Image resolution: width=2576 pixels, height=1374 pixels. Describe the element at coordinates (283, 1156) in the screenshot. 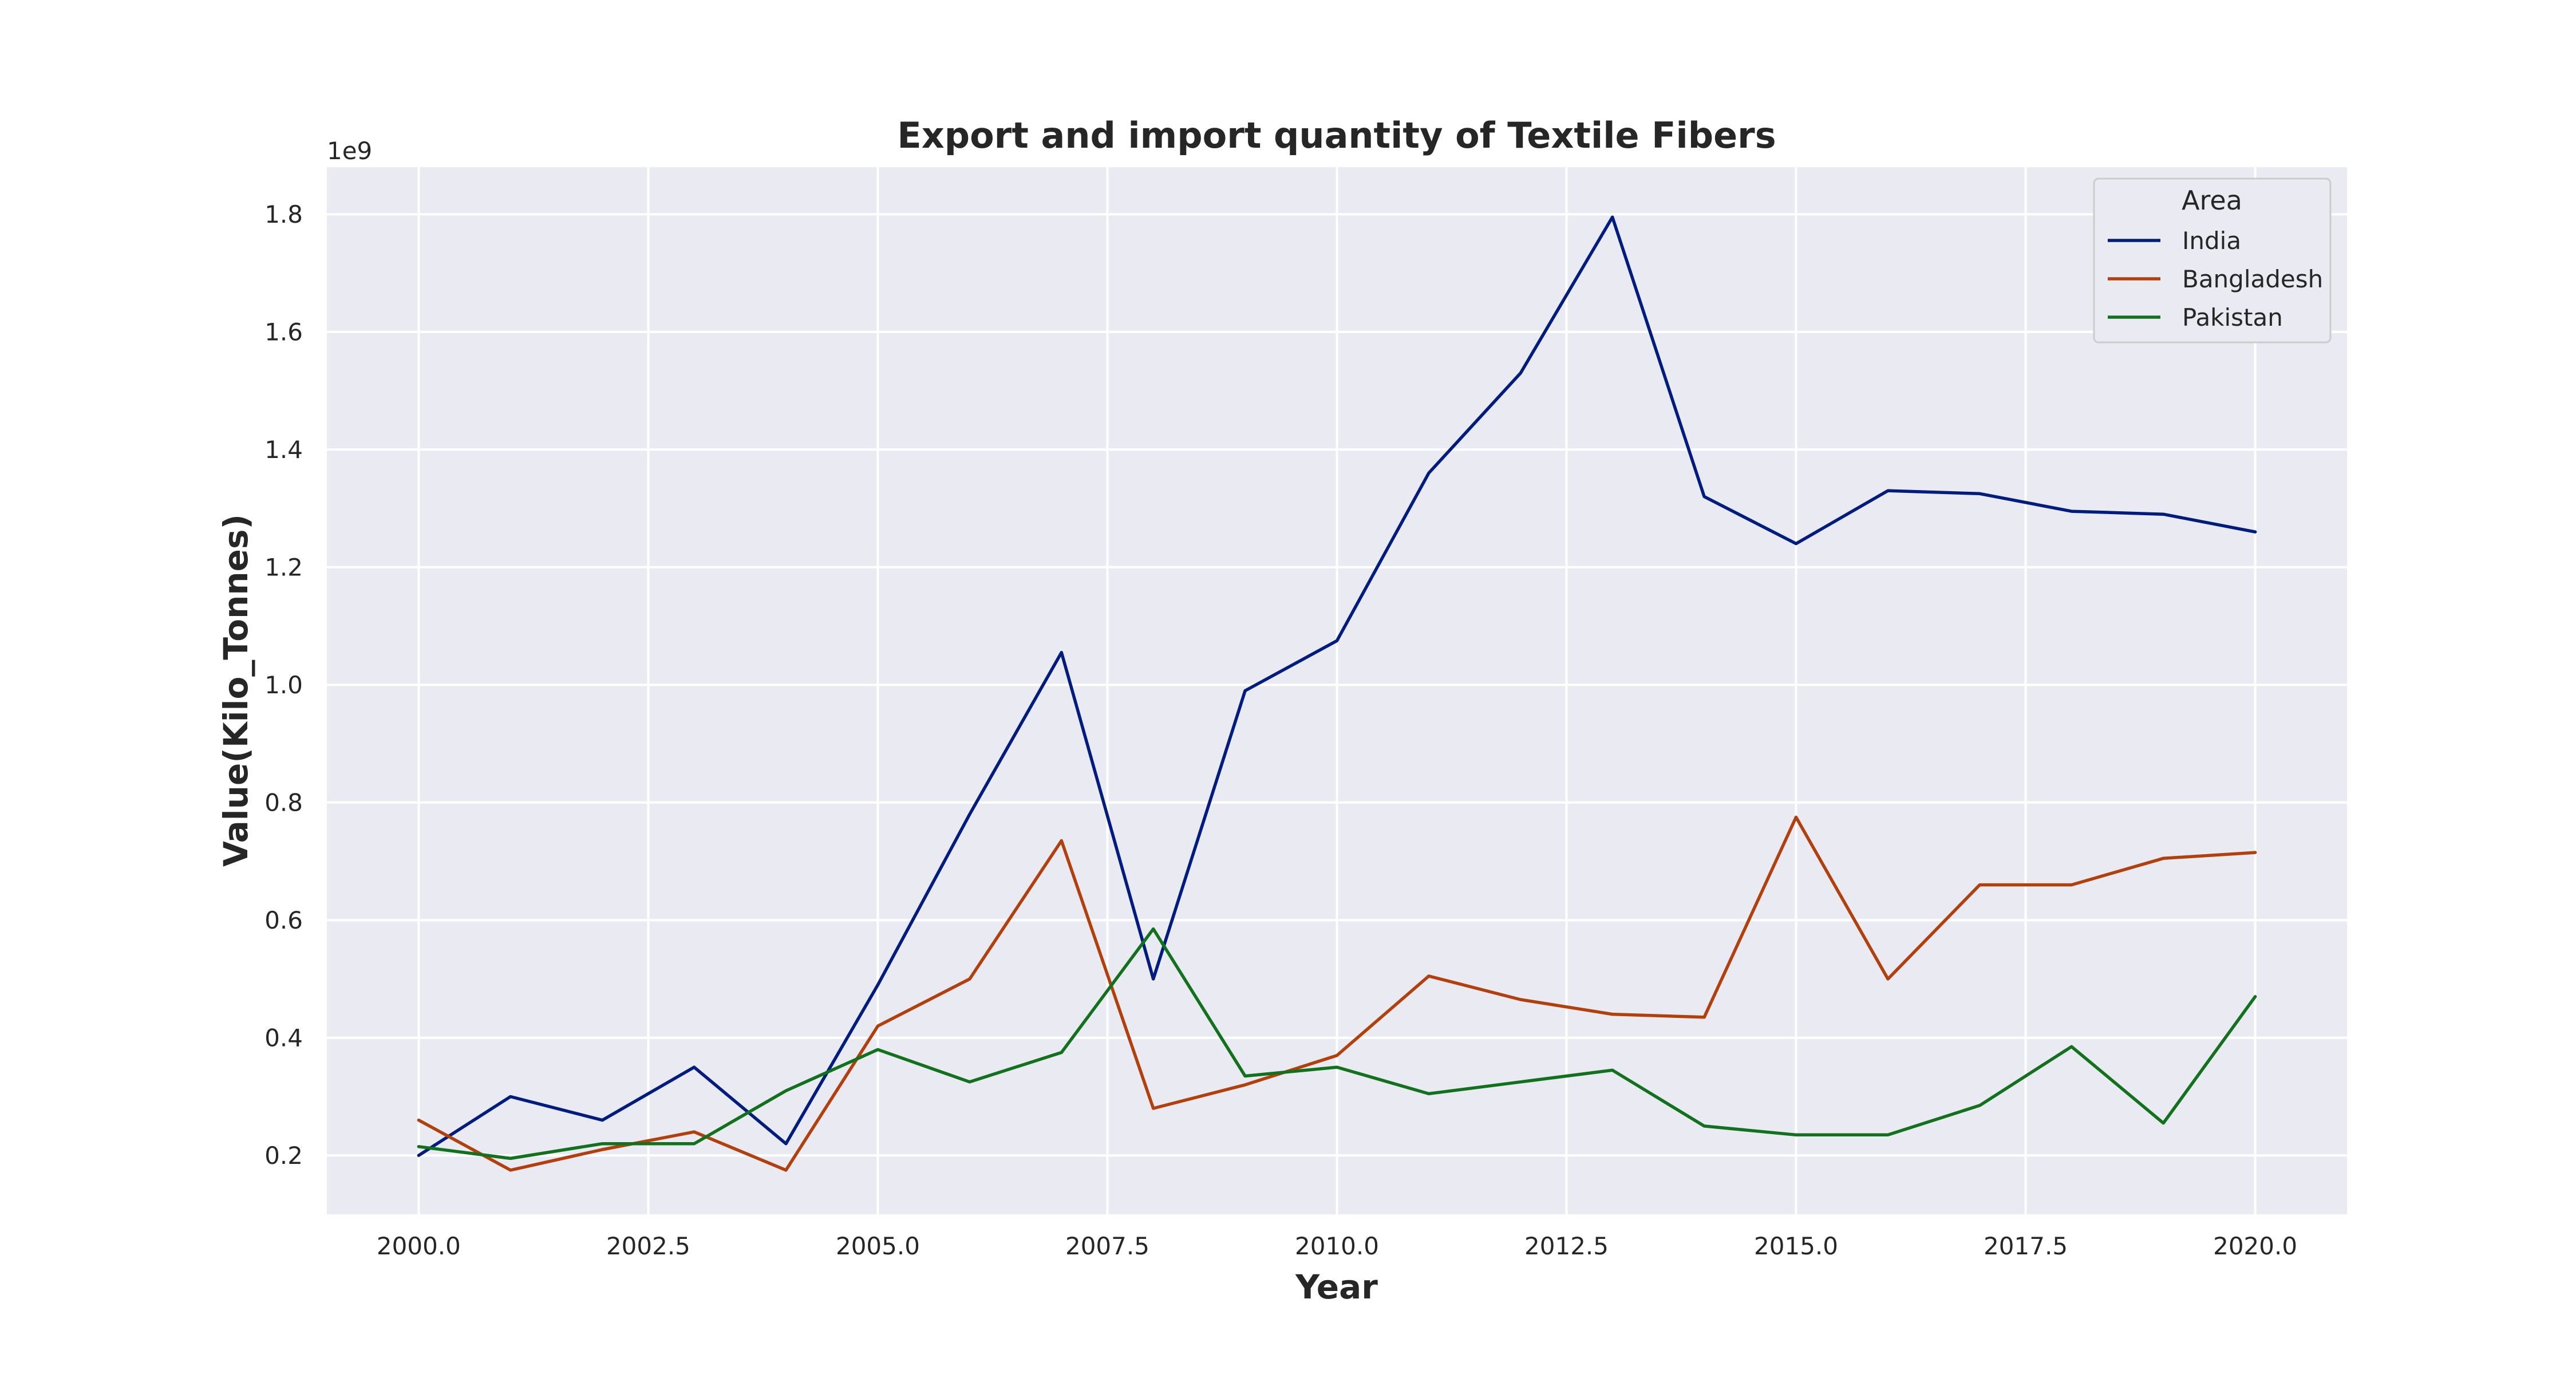

I see `y-tick-label: 0.2` at that location.